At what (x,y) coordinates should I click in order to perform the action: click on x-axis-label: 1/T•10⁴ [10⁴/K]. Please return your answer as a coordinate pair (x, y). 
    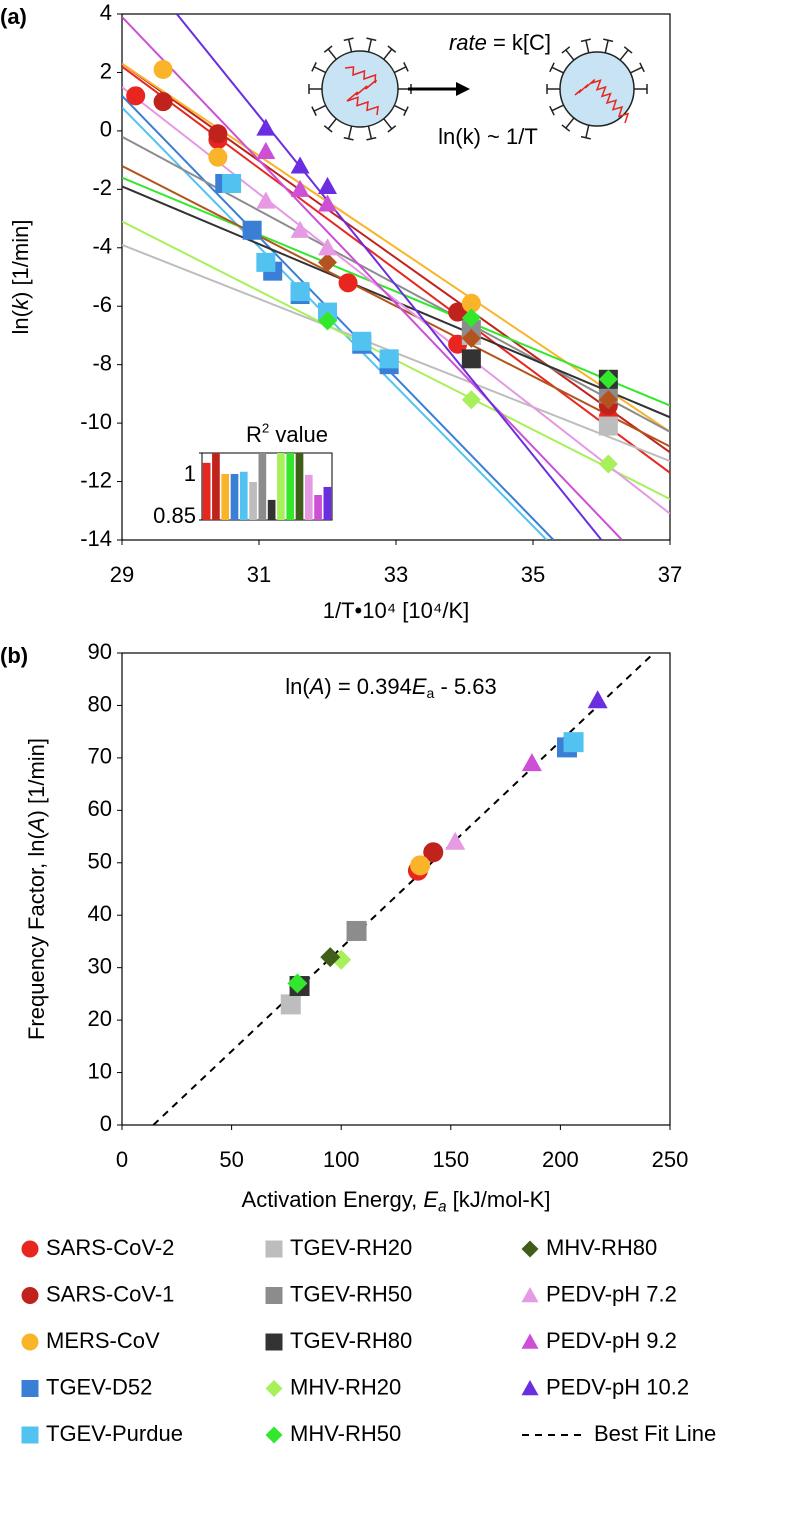
    Looking at the image, I should click on (396, 610).